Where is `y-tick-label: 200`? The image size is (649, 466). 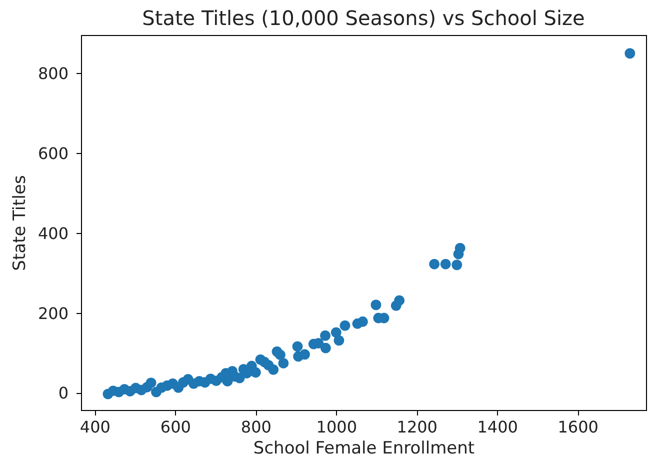 y-tick-label: 200 is located at coordinates (53, 313).